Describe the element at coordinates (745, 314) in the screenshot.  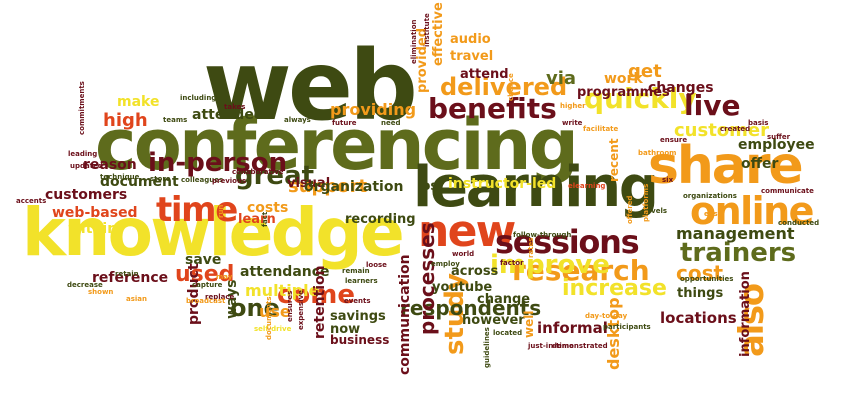
I see `cloud-word: information` at that location.